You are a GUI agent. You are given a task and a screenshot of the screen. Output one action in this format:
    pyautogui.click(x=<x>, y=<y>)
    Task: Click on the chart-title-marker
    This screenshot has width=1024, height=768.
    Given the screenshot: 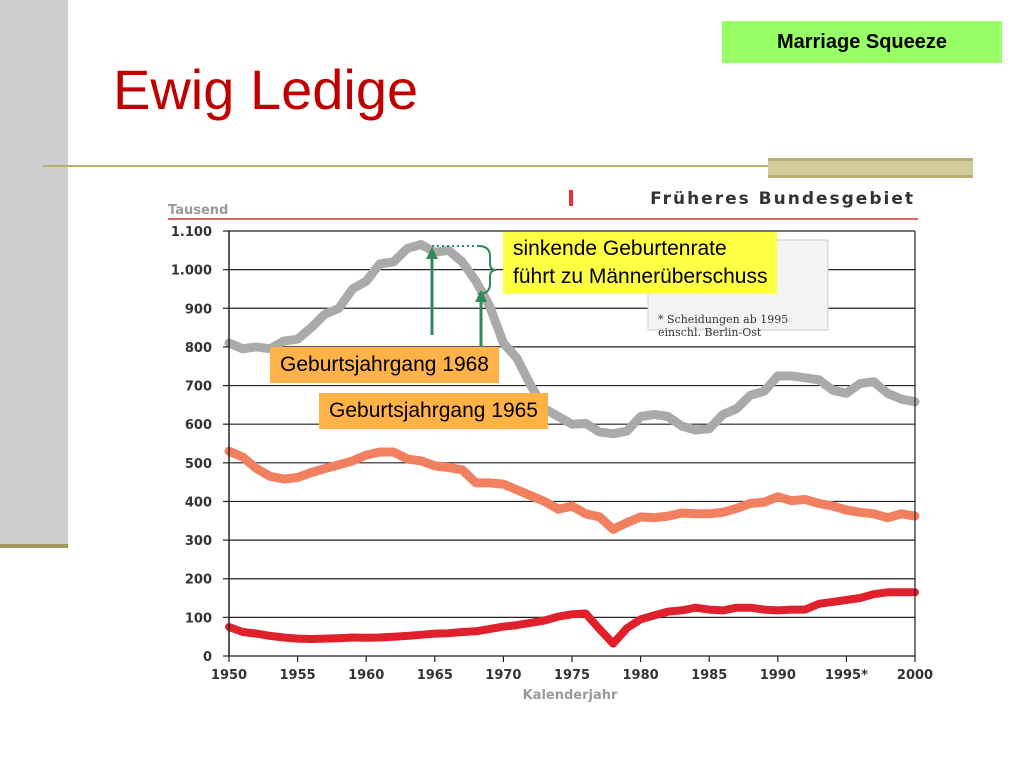 What is the action you would take?
    pyautogui.click(x=571, y=198)
    